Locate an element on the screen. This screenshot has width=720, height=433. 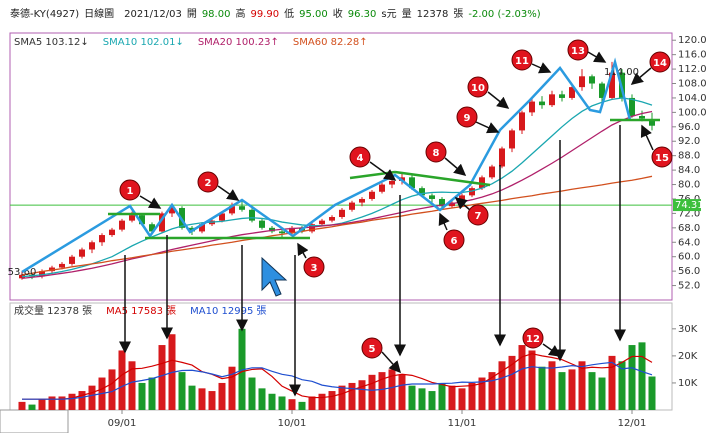
header-item: 99.90 is located at coordinates (264, 14).